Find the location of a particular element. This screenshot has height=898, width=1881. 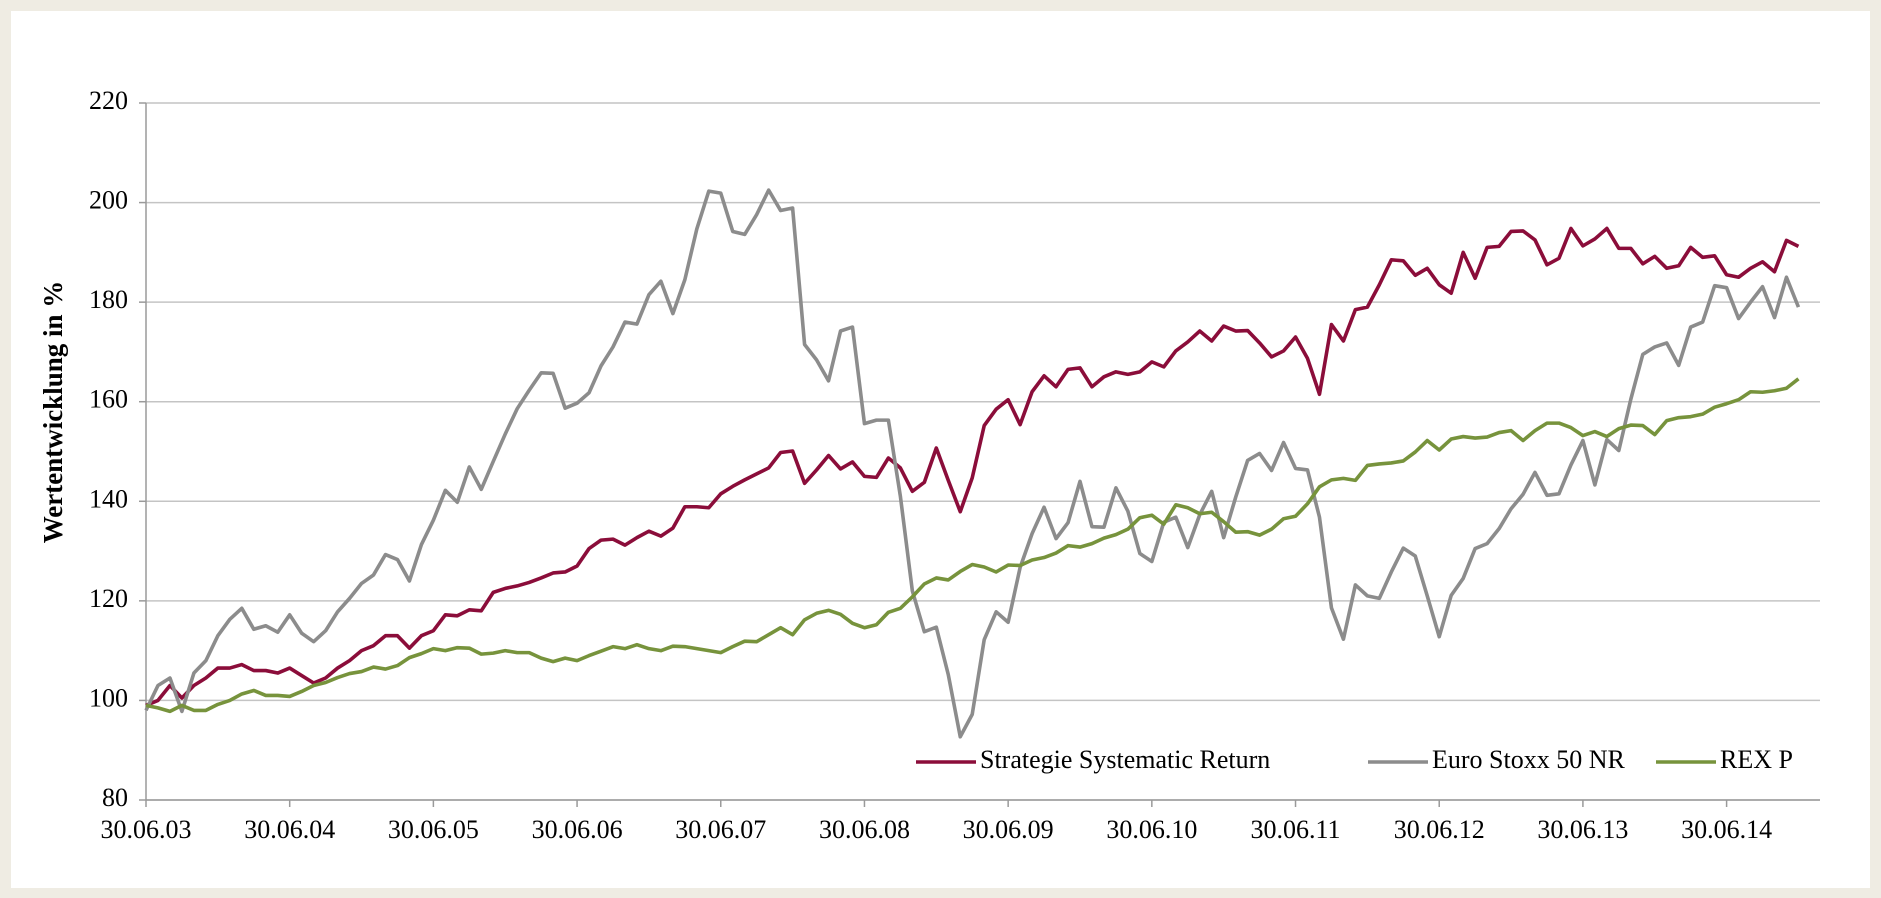

x-tick-label: 30.06.06 is located at coordinates (577, 829).